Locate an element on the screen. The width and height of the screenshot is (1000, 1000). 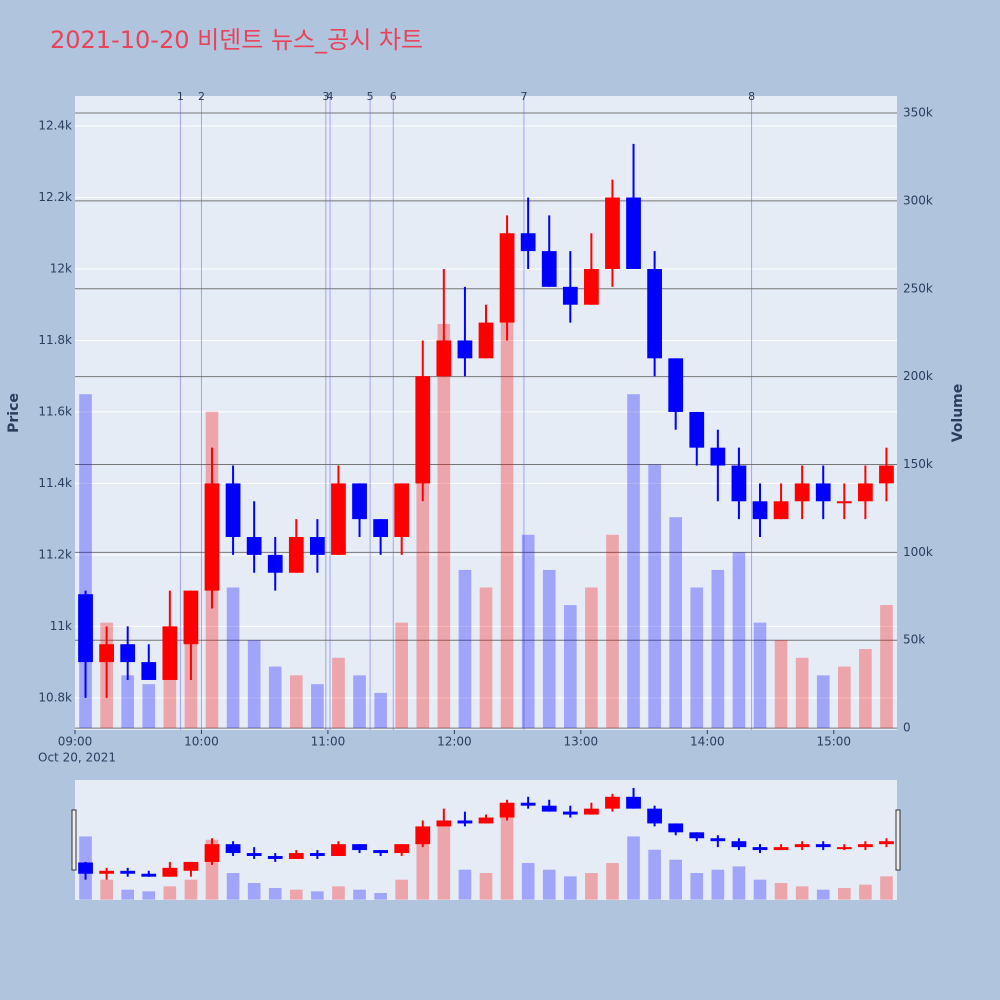
y-tick-label: 11k is located at coordinates (61, 626).